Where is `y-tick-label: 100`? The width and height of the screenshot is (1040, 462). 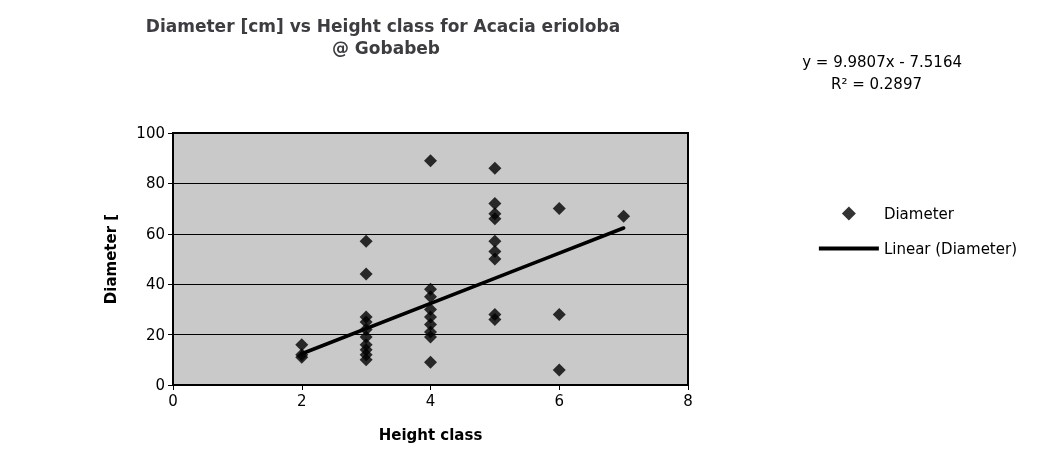
y-tick-label: 100 is located at coordinates (150, 133).